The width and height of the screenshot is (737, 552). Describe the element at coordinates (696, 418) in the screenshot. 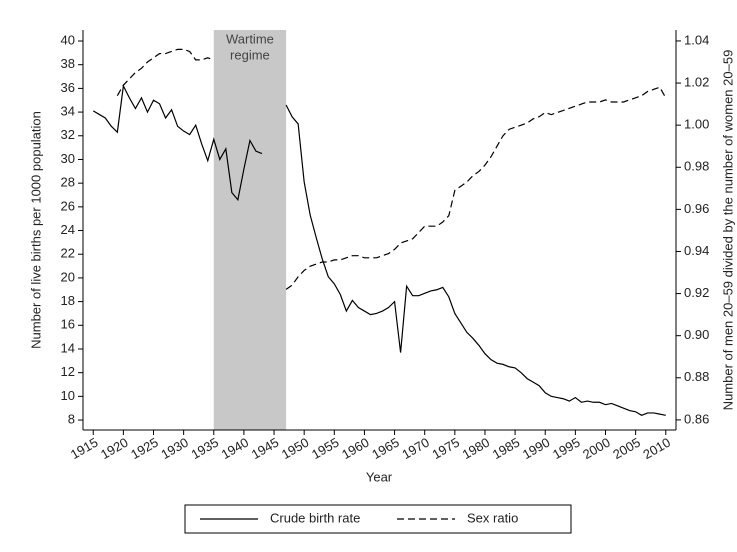

I see `y2-tick-label: 0.86` at that location.